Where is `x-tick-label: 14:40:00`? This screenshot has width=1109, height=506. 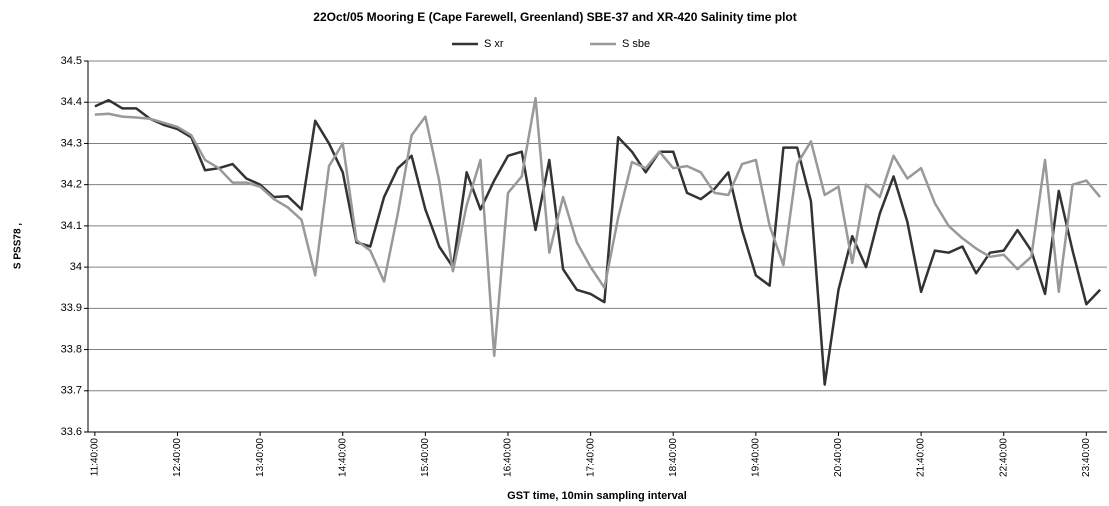
x-tick-label: 14:40:00 is located at coordinates (342, 457).